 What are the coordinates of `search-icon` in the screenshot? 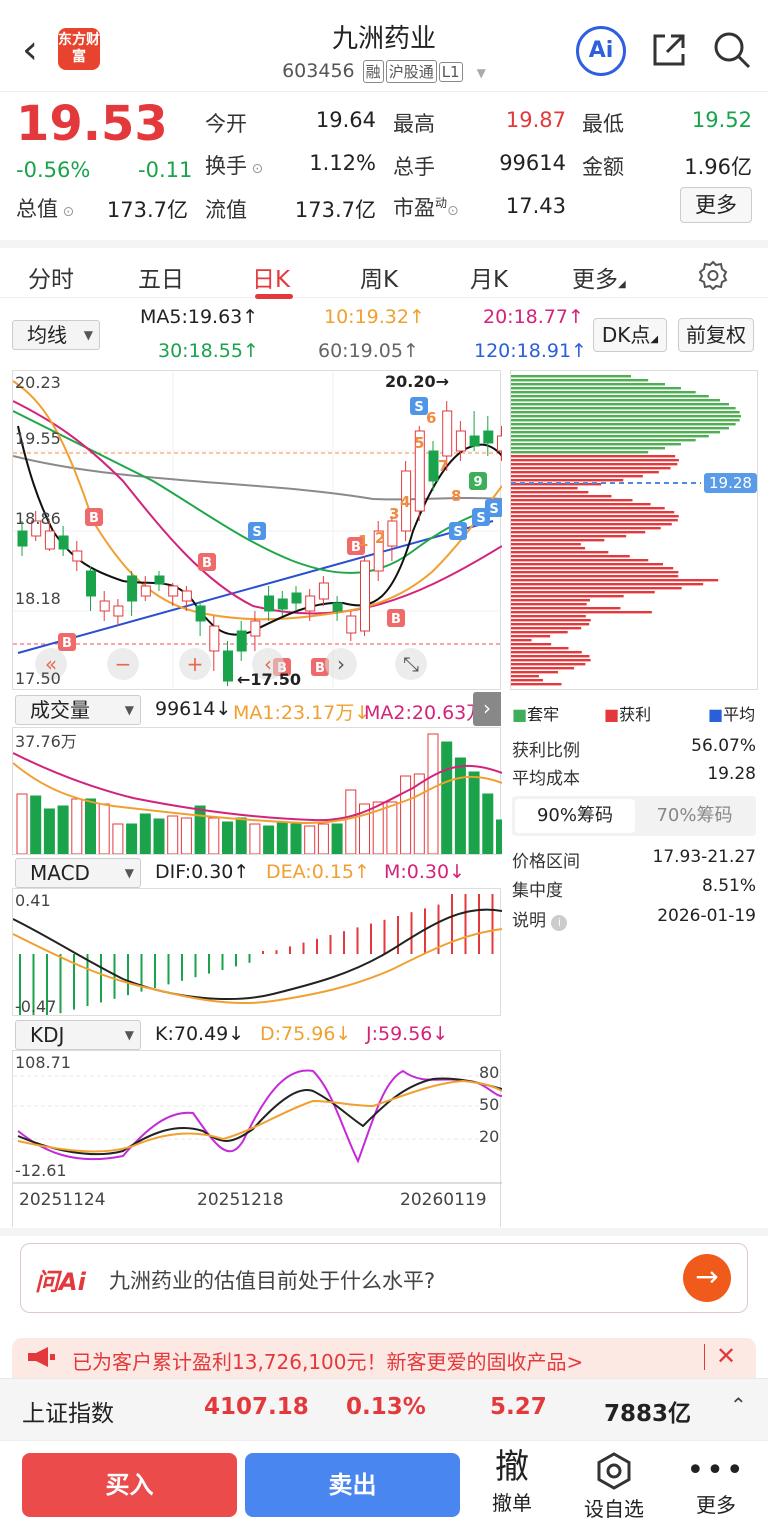 It's located at (732, 50).